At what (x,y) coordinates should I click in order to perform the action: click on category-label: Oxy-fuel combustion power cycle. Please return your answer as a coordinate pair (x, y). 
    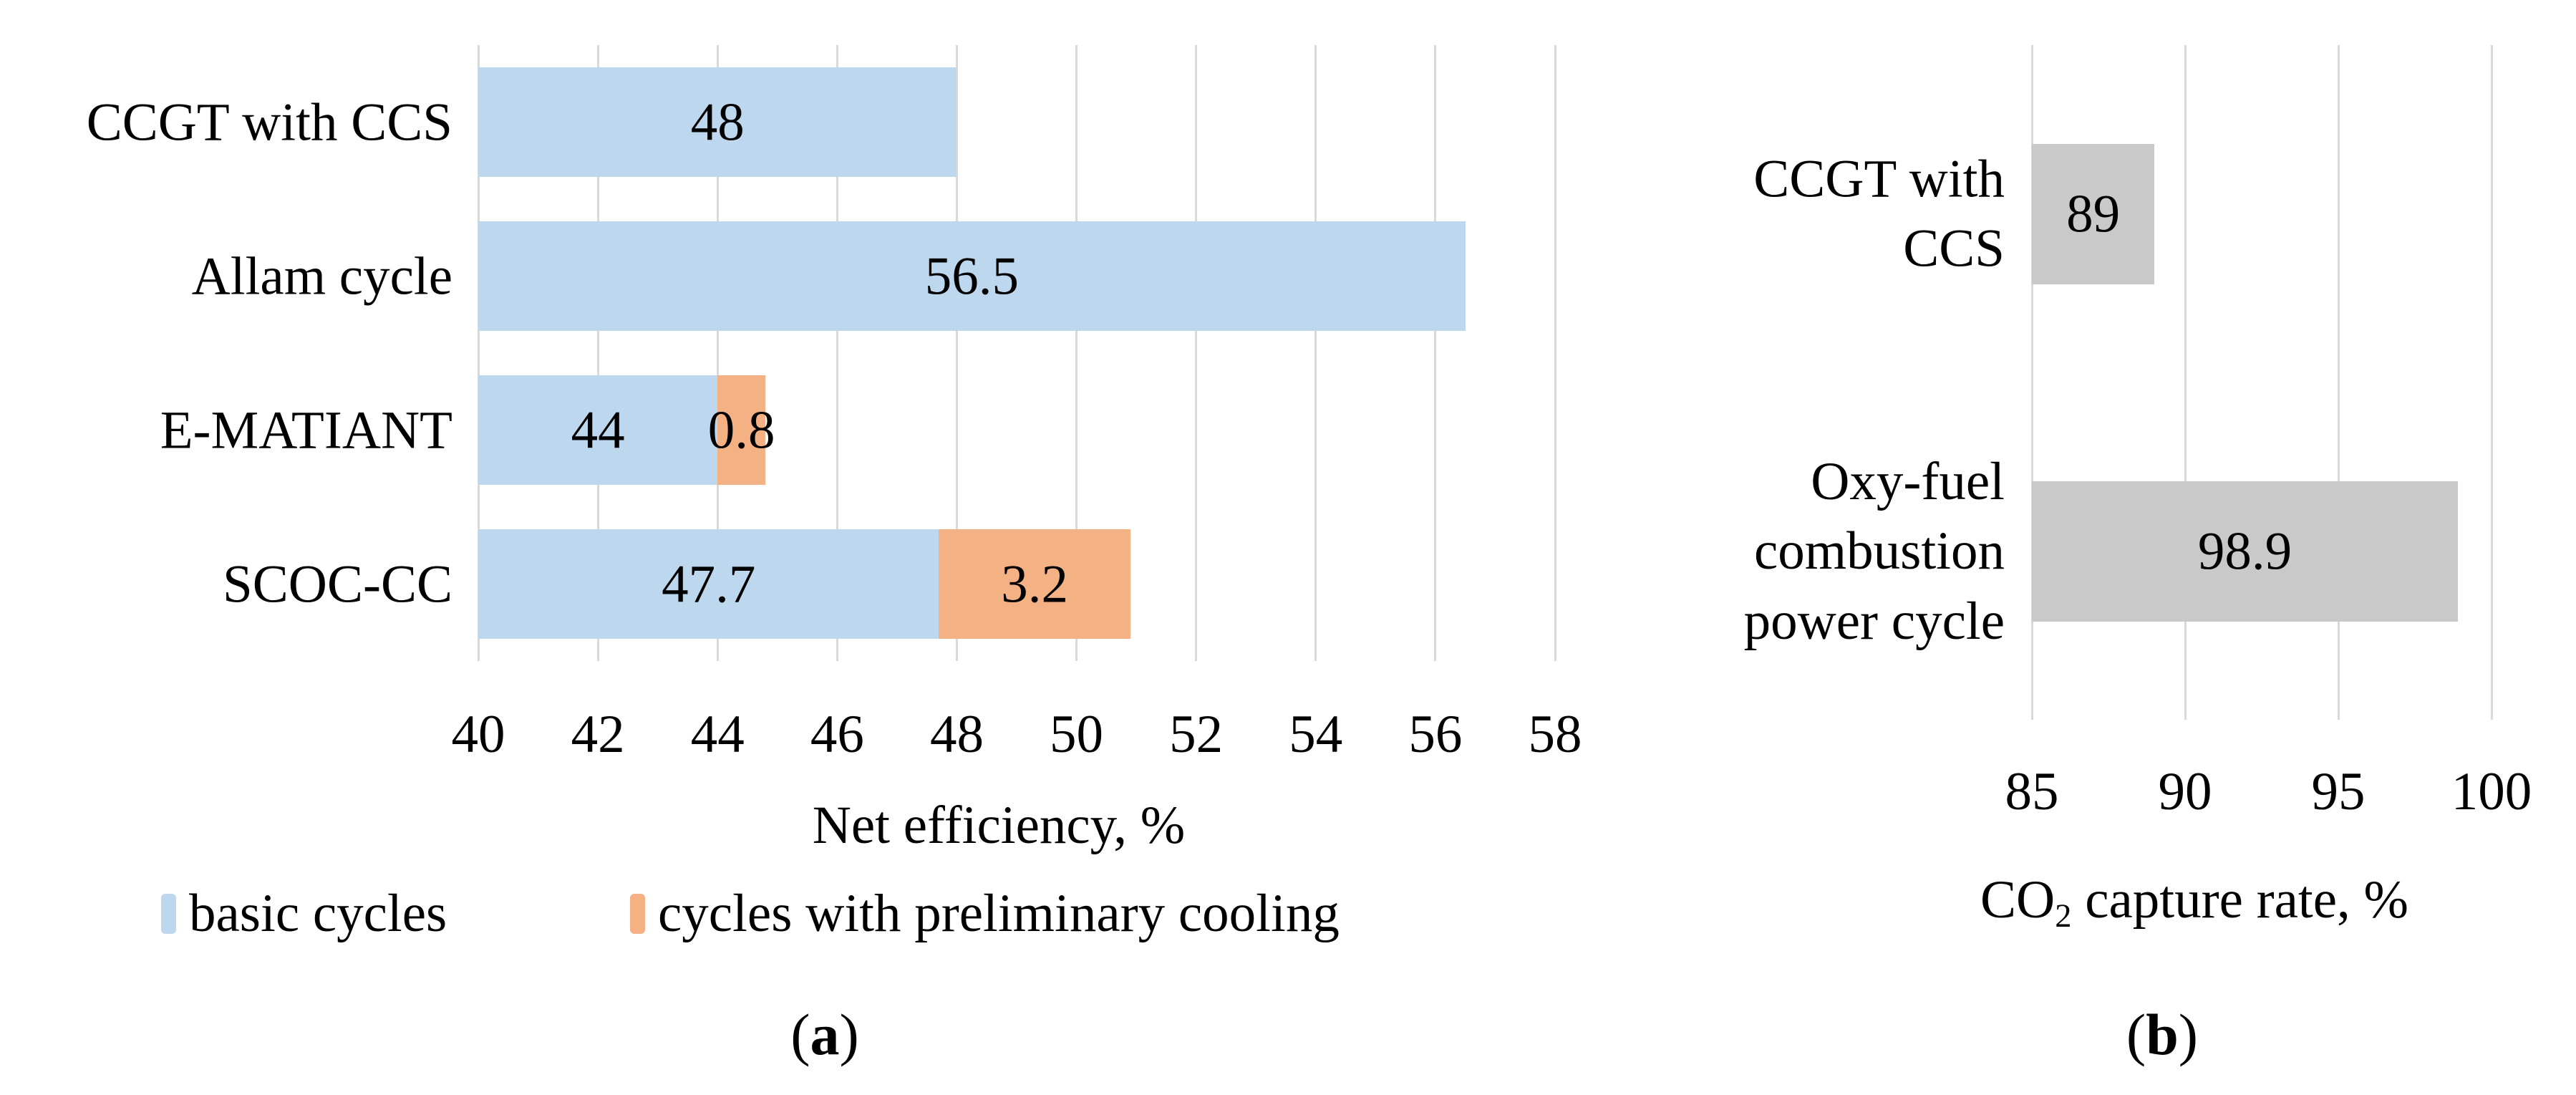
    Looking at the image, I should click on (1874, 551).